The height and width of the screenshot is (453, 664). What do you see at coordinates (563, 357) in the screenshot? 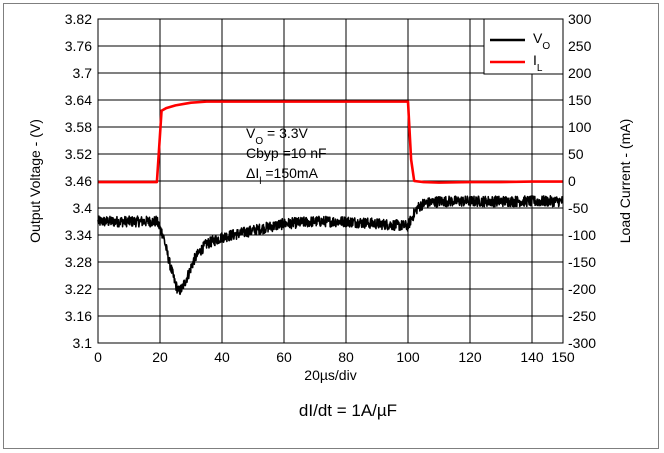
I see `x-tick-label-150: 150` at bounding box center [563, 357].